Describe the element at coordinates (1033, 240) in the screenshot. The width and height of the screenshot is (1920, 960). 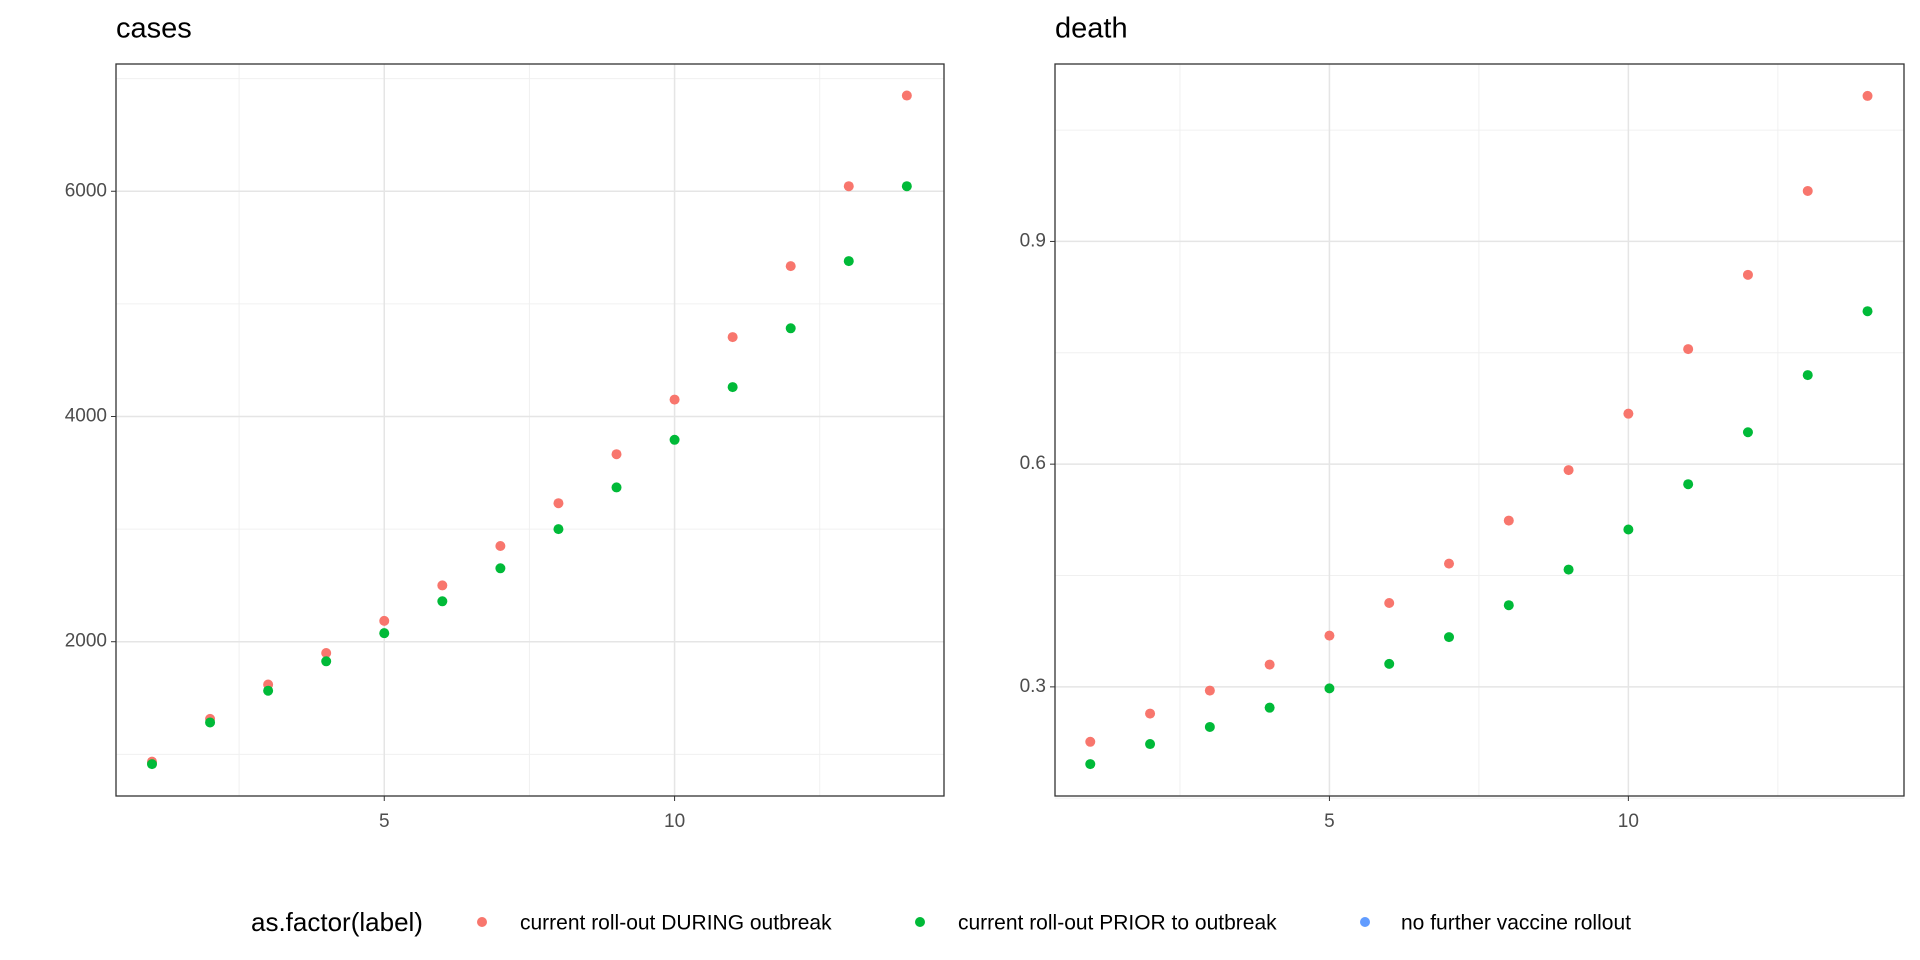
I see `y-tick-label: 0.9` at that location.